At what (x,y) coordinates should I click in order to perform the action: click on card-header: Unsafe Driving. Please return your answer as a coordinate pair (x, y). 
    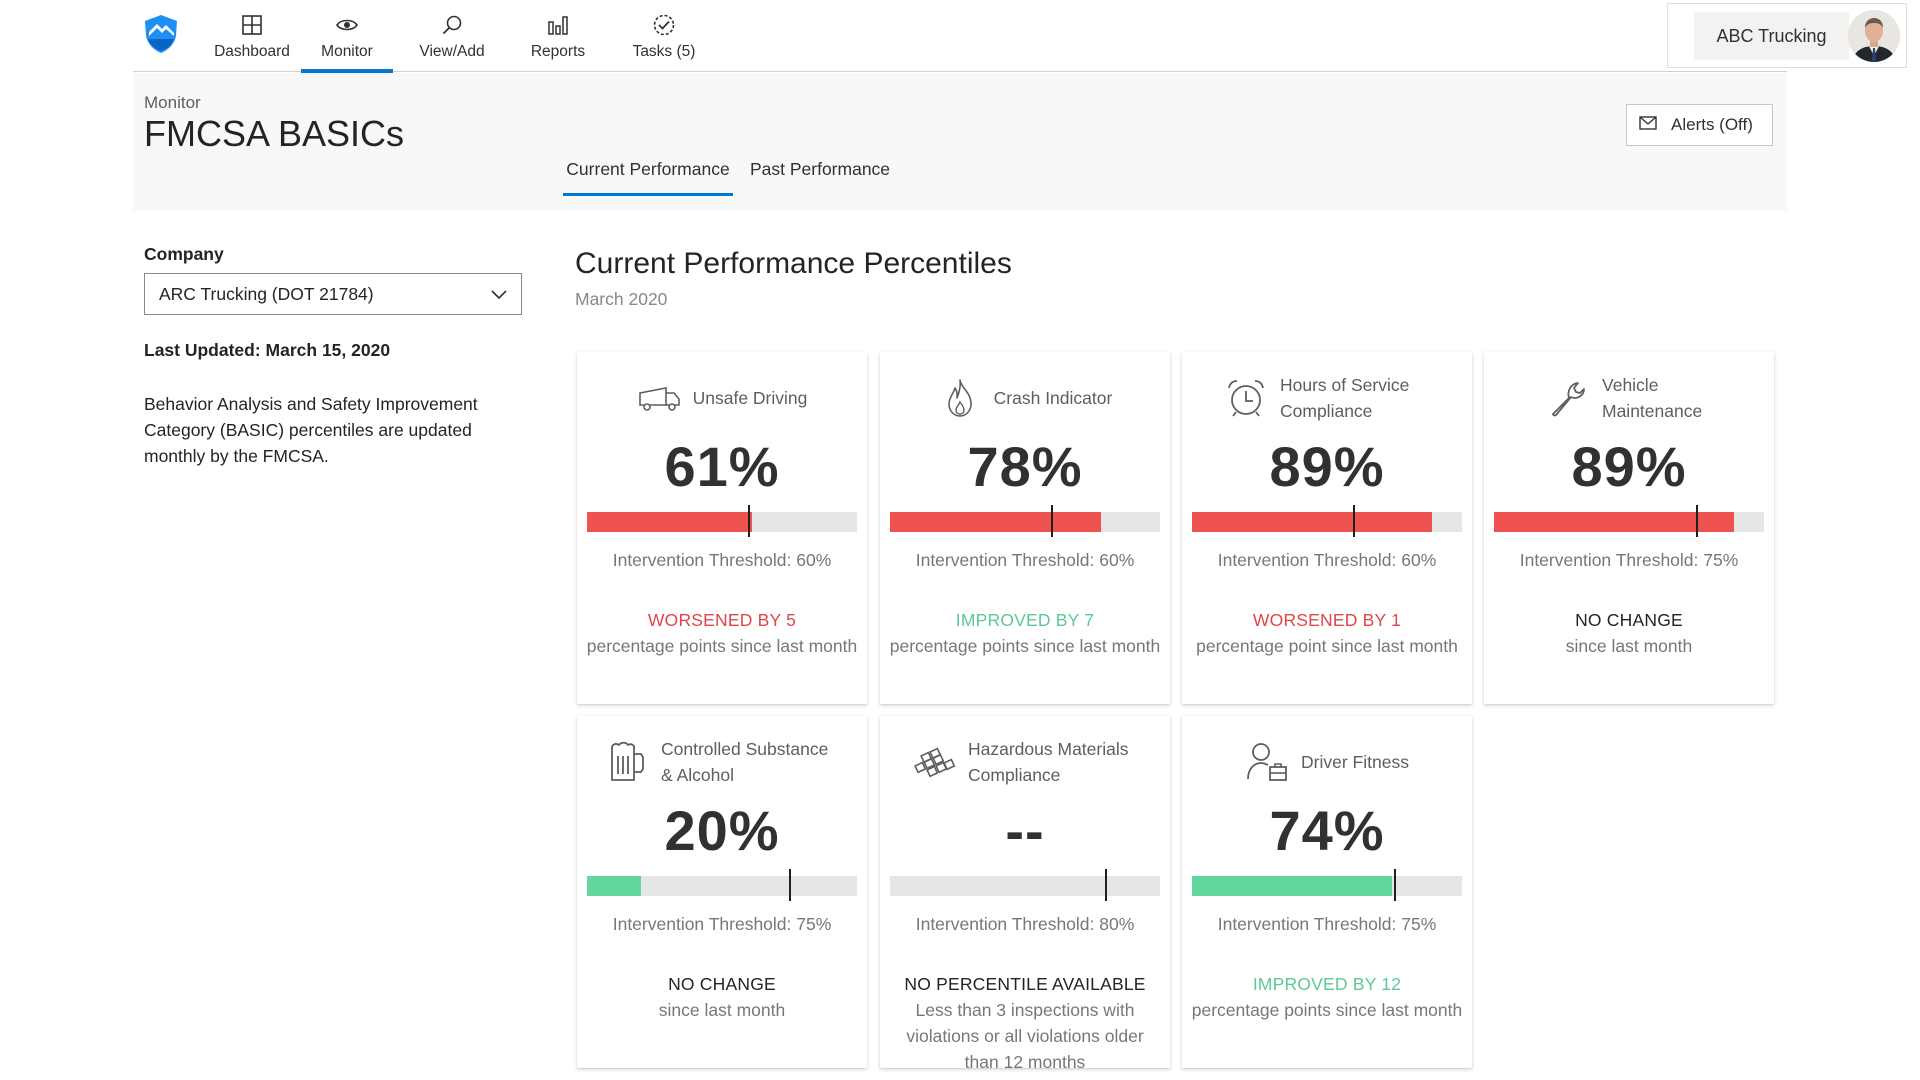
    Looking at the image, I should click on (722, 398).